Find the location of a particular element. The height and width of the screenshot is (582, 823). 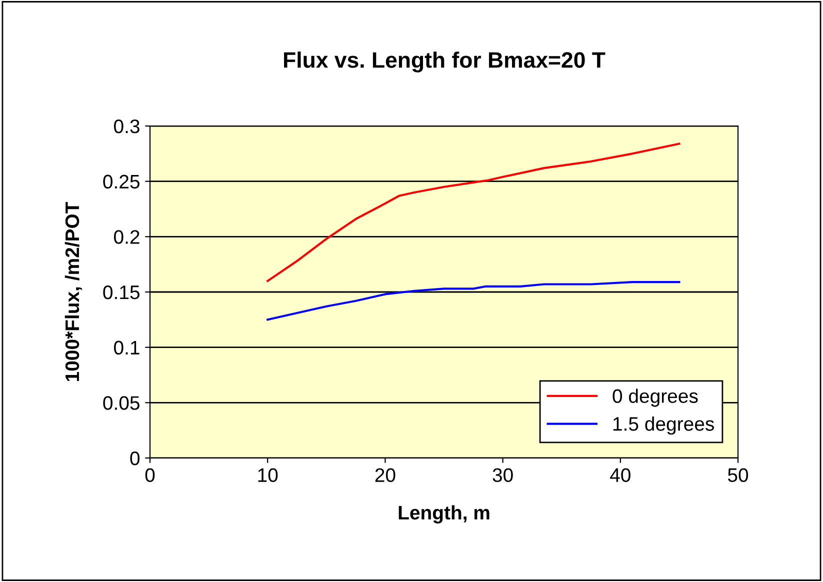

x-tick-label: 50 is located at coordinates (738, 475).